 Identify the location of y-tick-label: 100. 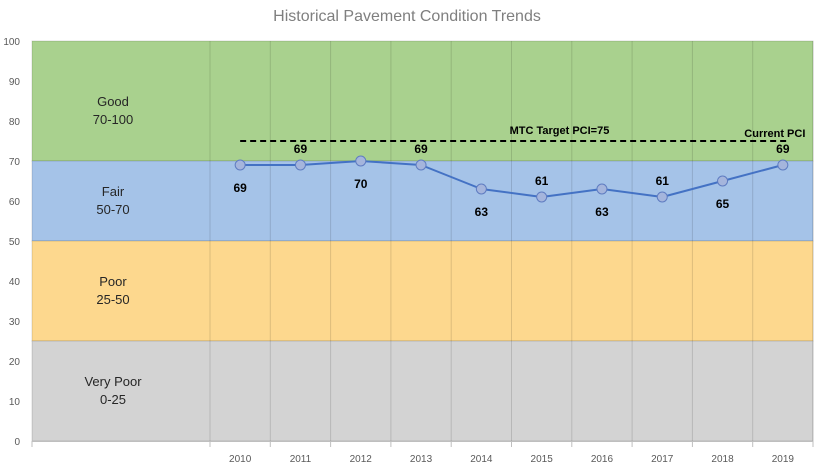
(11, 42).